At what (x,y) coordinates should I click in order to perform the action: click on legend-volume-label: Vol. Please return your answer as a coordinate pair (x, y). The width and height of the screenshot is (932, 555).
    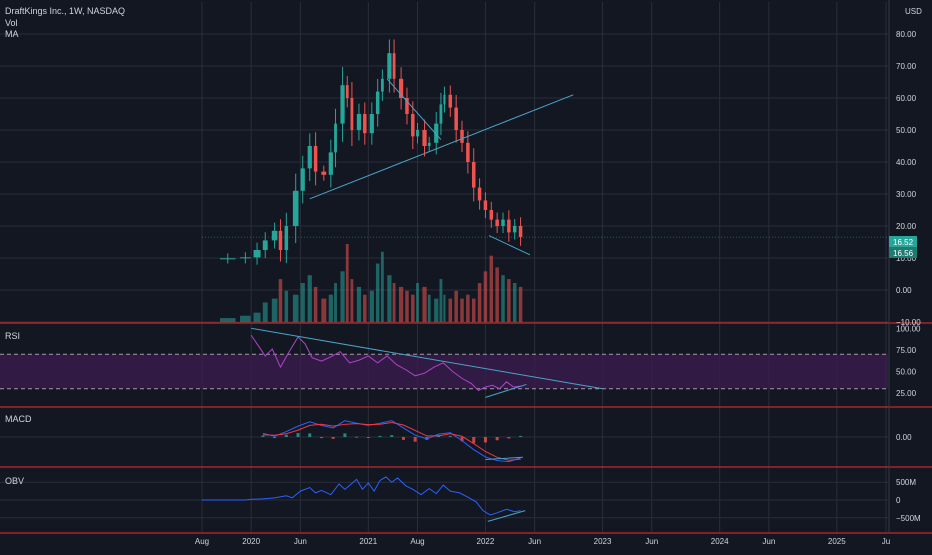
    Looking at the image, I should click on (11, 23).